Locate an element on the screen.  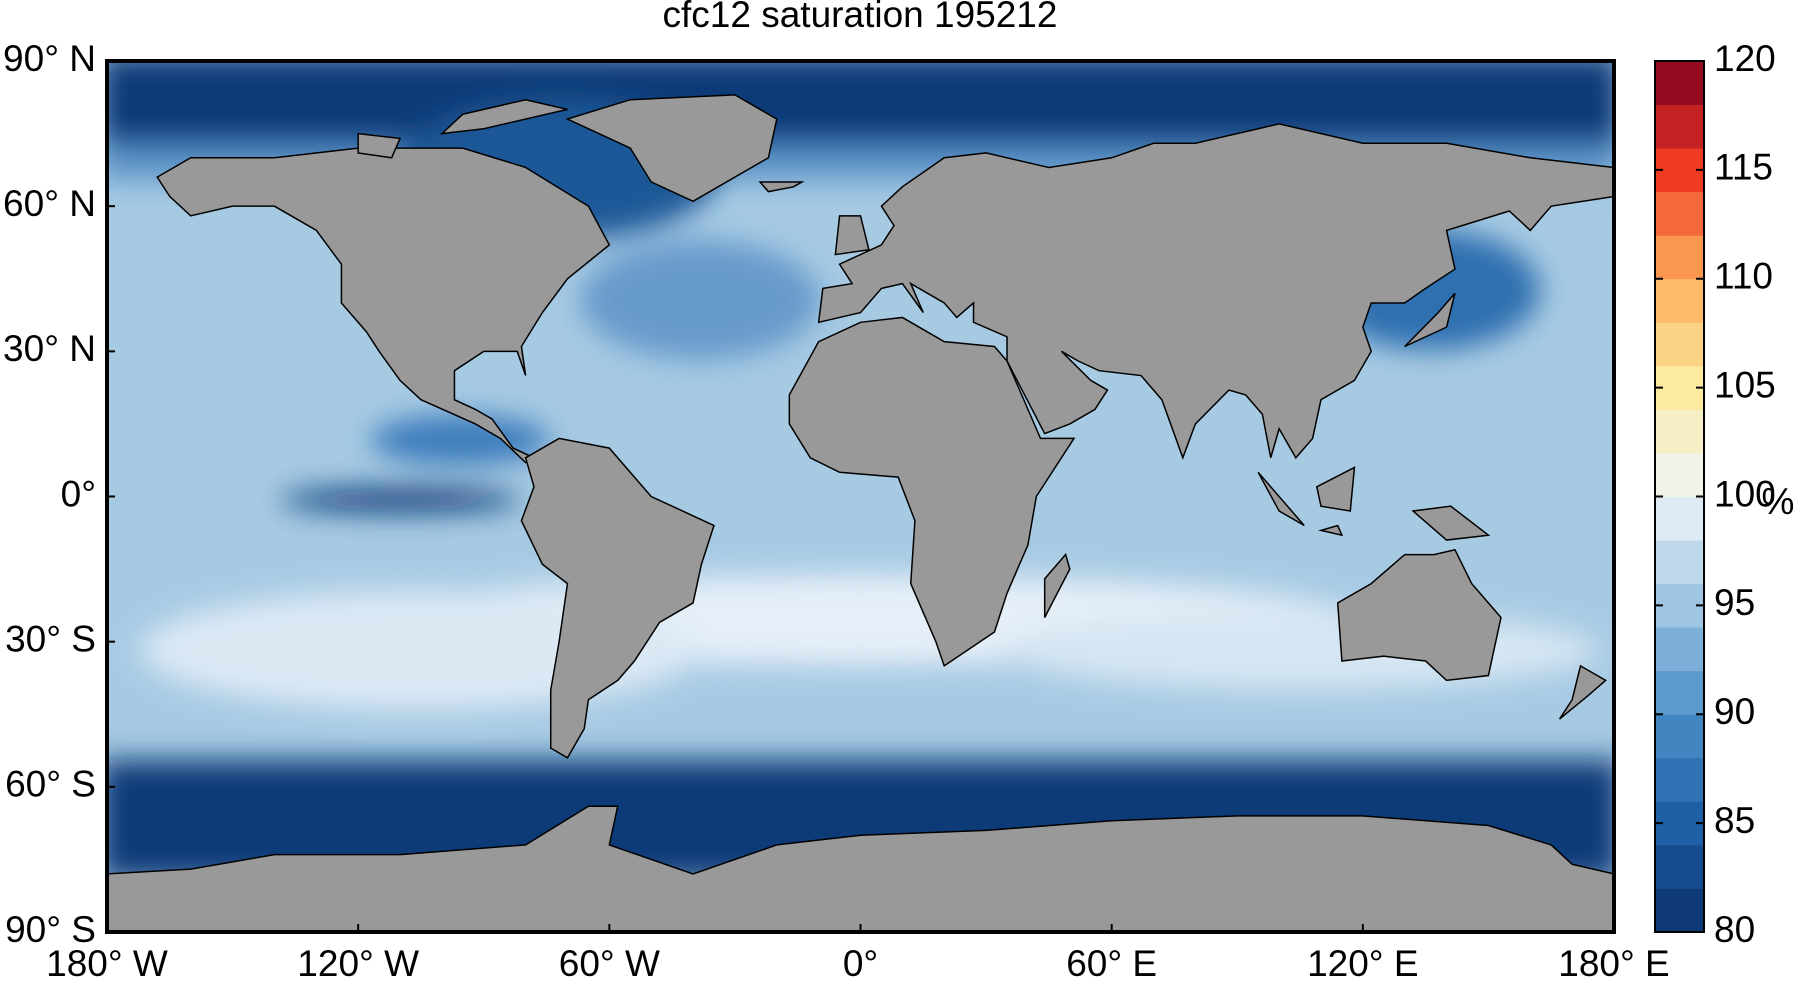
colorbar-tick-label: 120 is located at coordinates (1745, 58).